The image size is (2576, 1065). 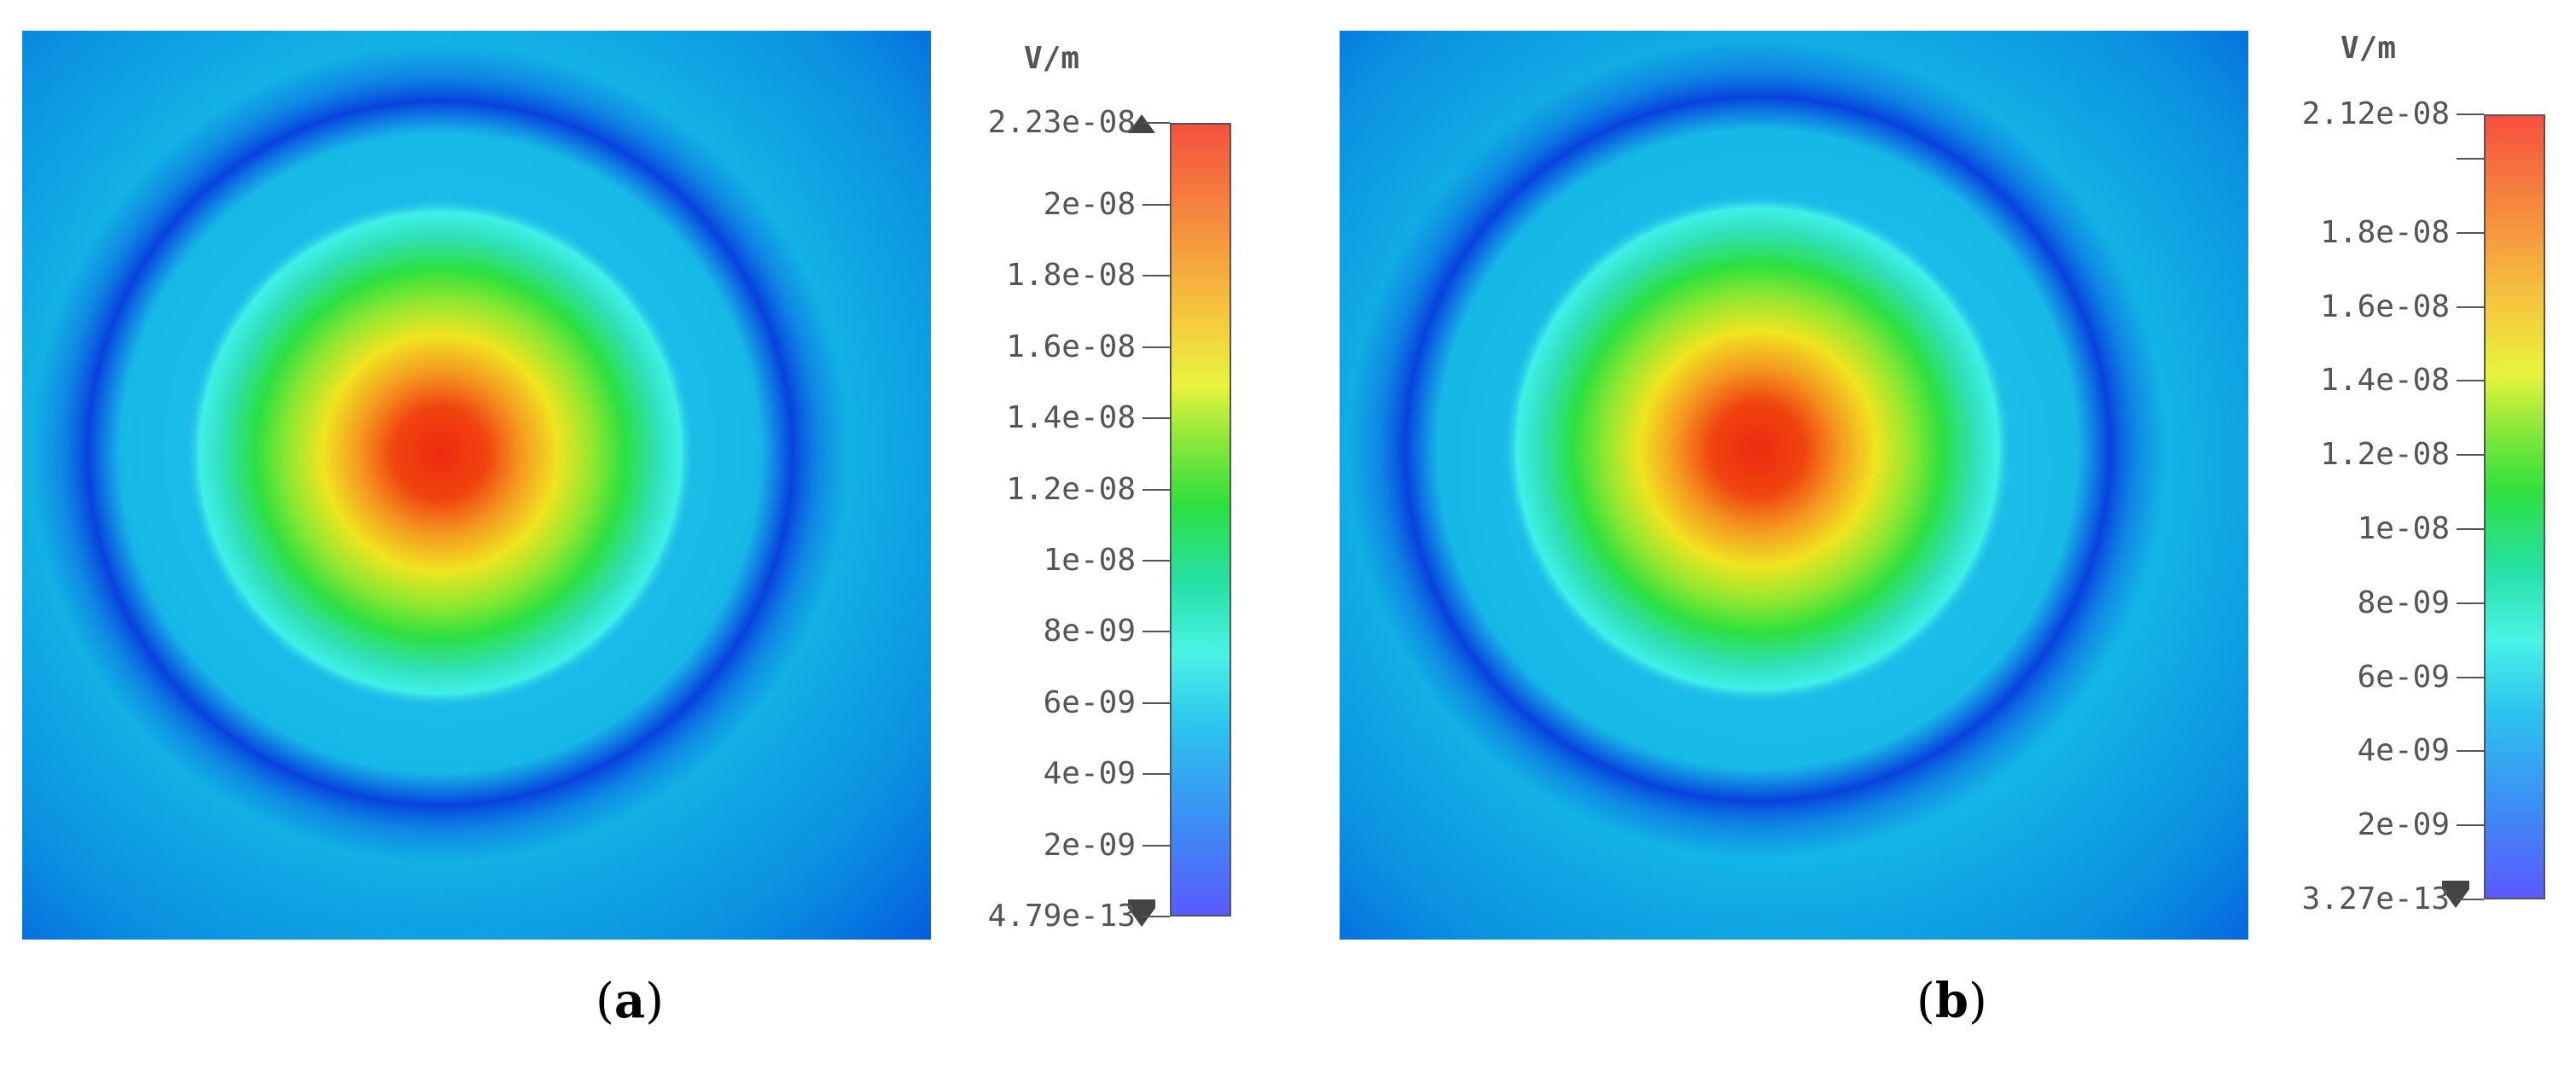 What do you see at coordinates (1952, 1001) in the screenshot?
I see `caption-b: (b)` at bounding box center [1952, 1001].